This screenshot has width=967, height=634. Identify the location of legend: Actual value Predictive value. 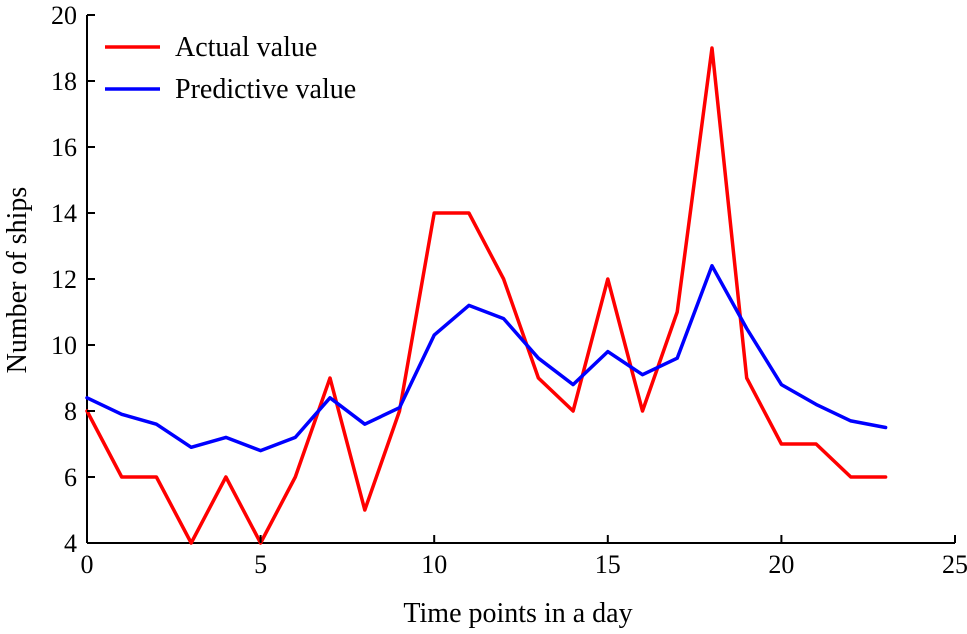
(230, 68).